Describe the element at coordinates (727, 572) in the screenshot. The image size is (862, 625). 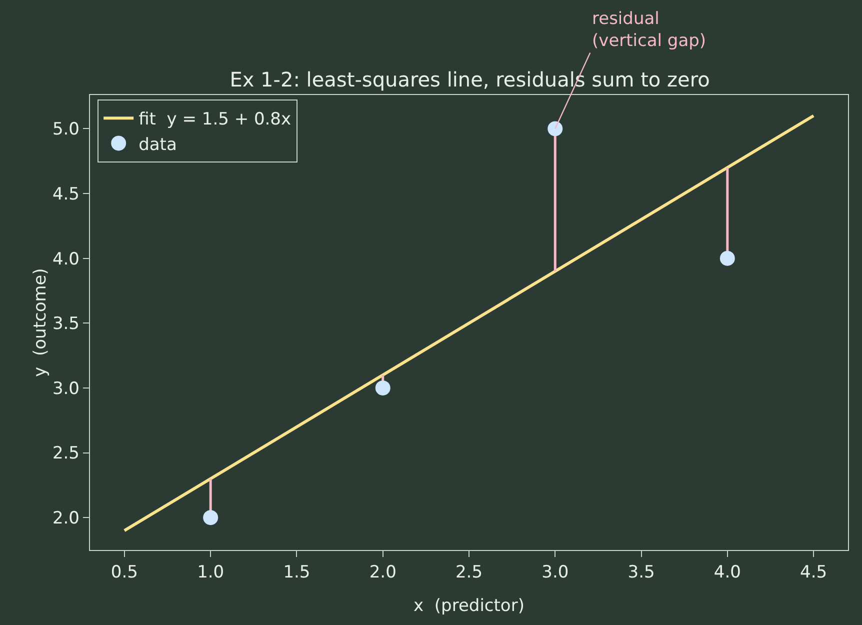
I see `x-tick-label: 4.0` at that location.